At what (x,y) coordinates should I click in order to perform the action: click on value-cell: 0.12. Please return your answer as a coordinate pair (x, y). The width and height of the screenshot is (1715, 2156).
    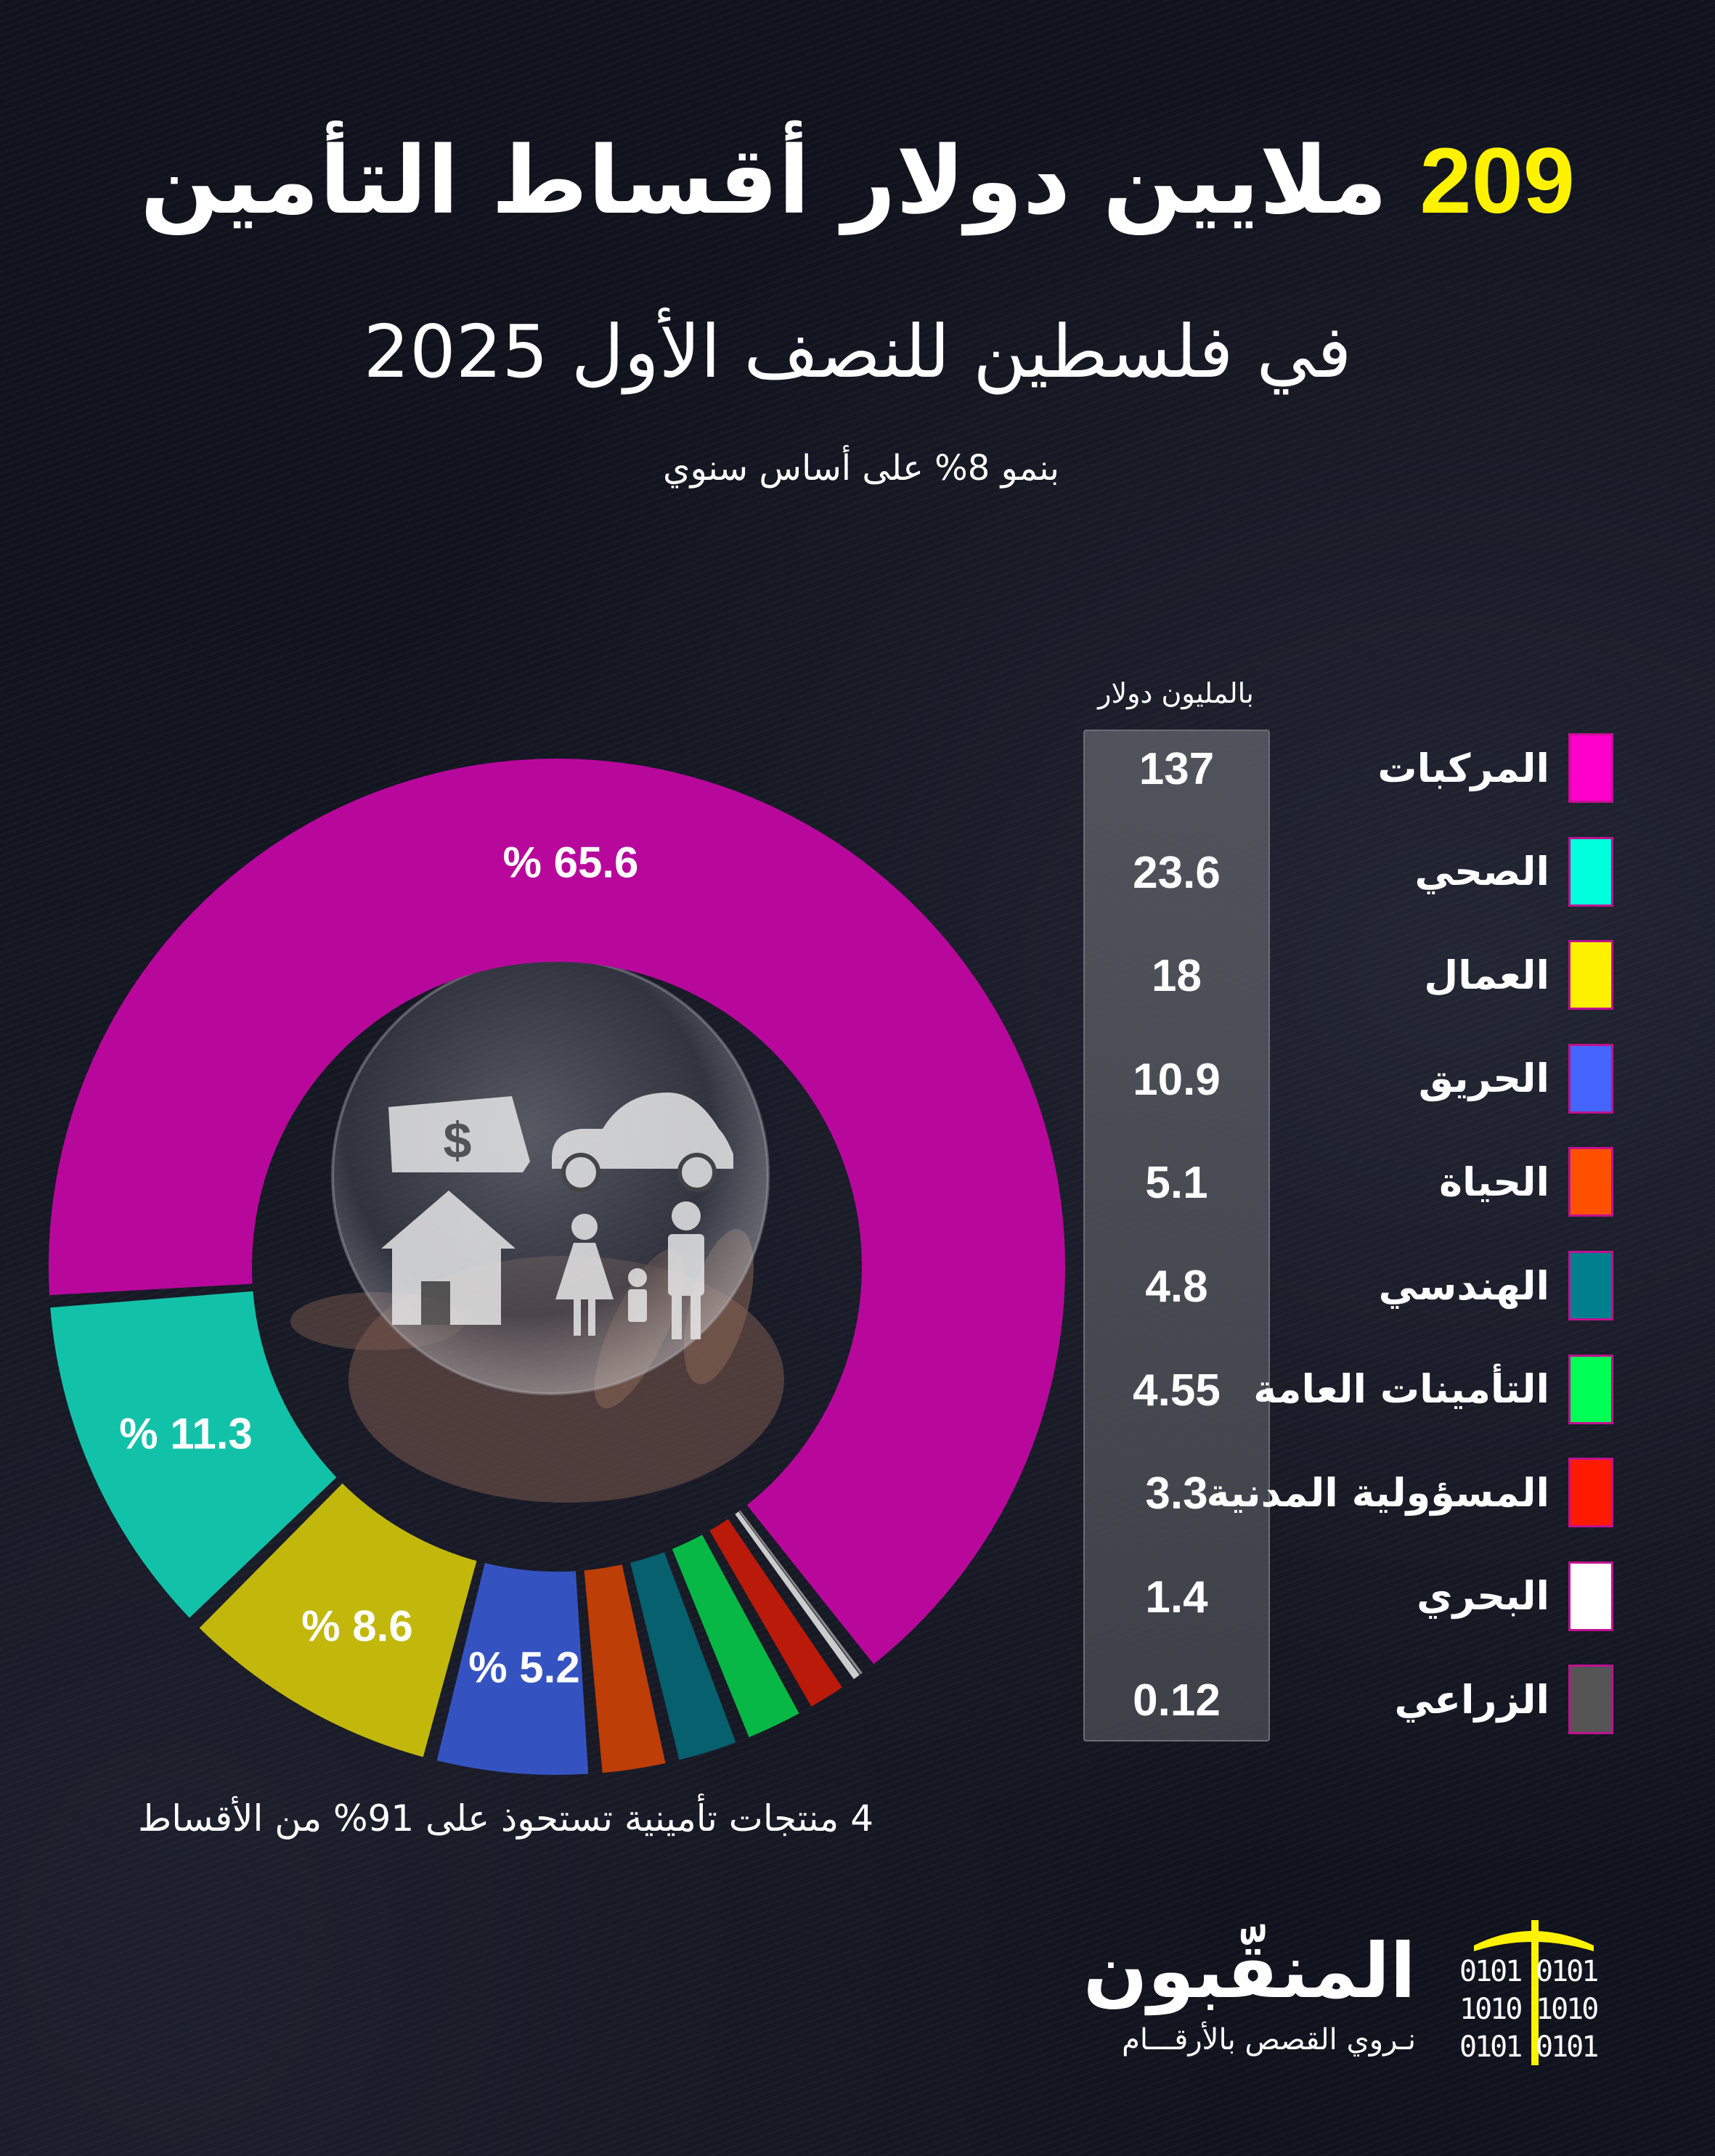
    Looking at the image, I should click on (1177, 1701).